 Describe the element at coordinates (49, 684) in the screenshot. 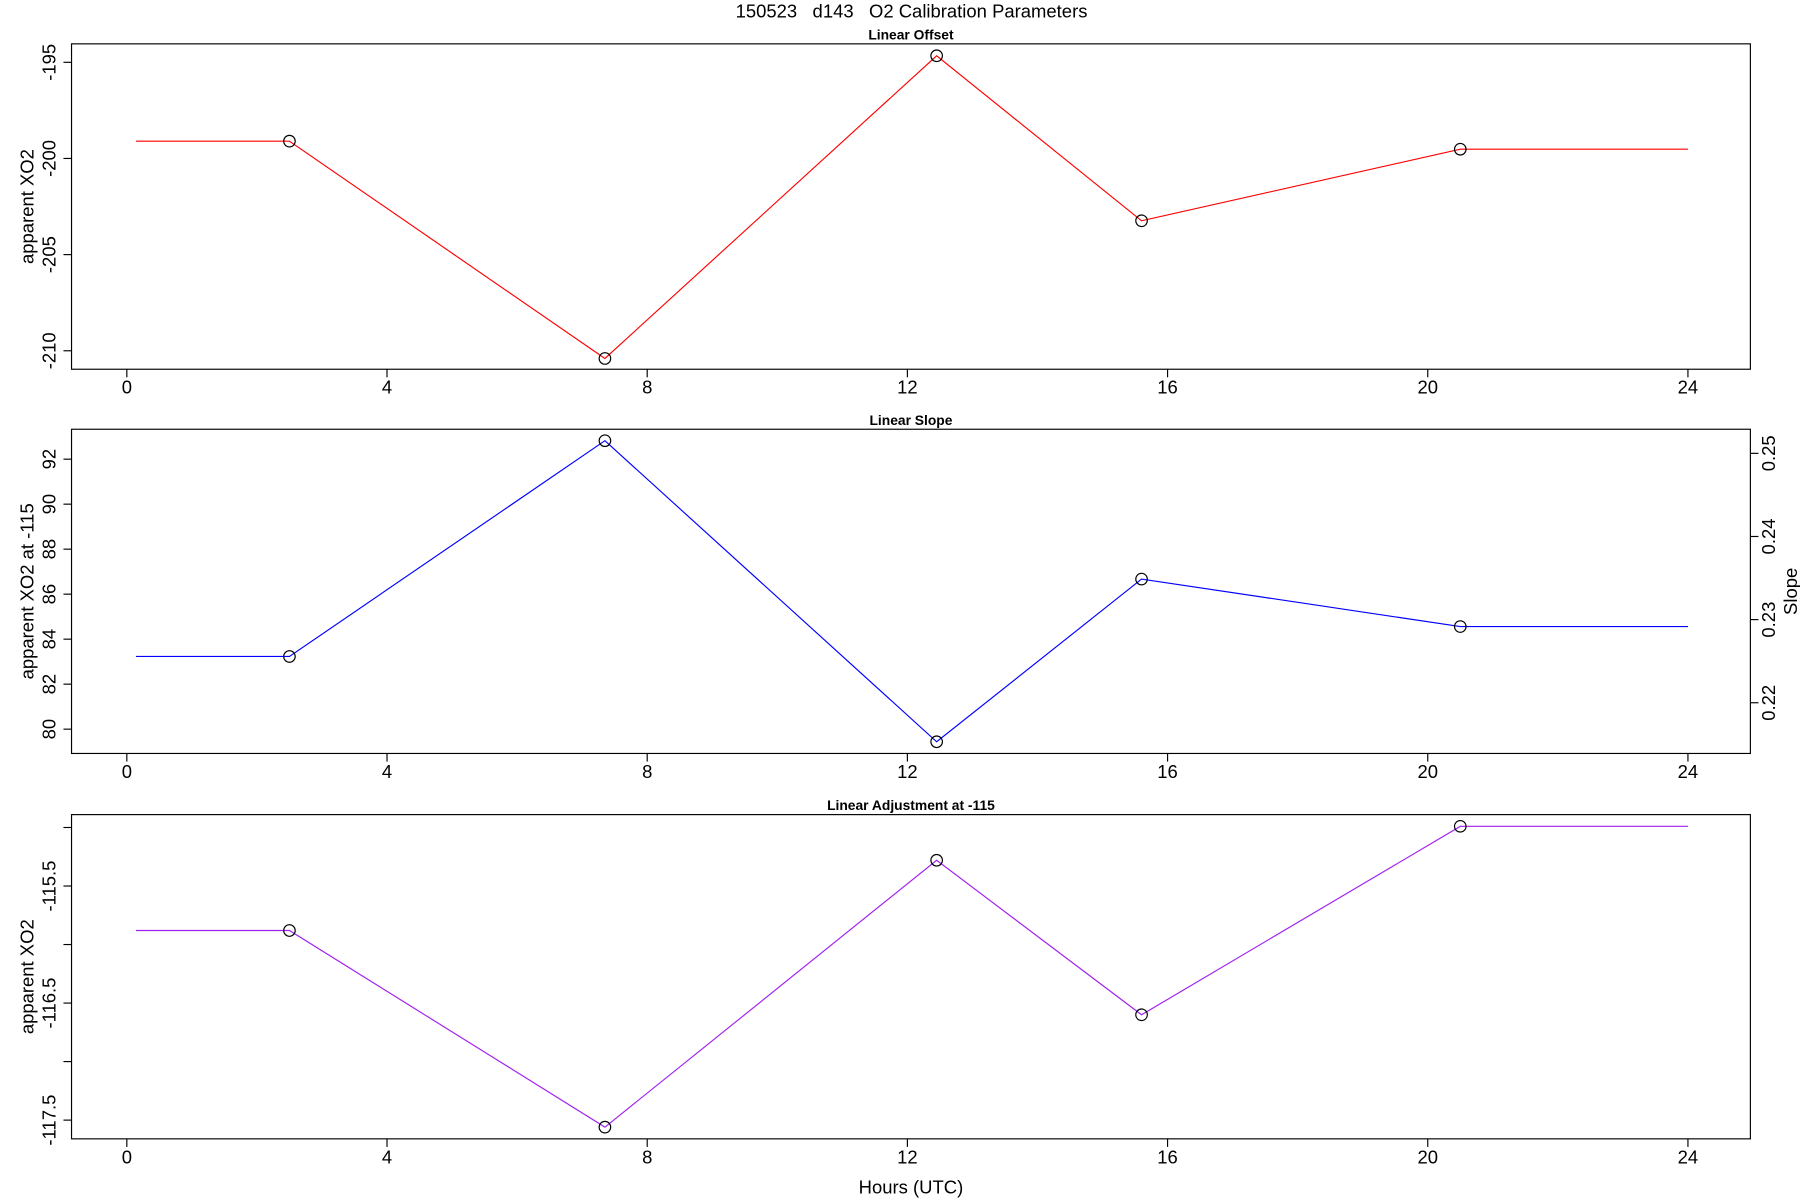

I see `y-tick-label: 82` at that location.